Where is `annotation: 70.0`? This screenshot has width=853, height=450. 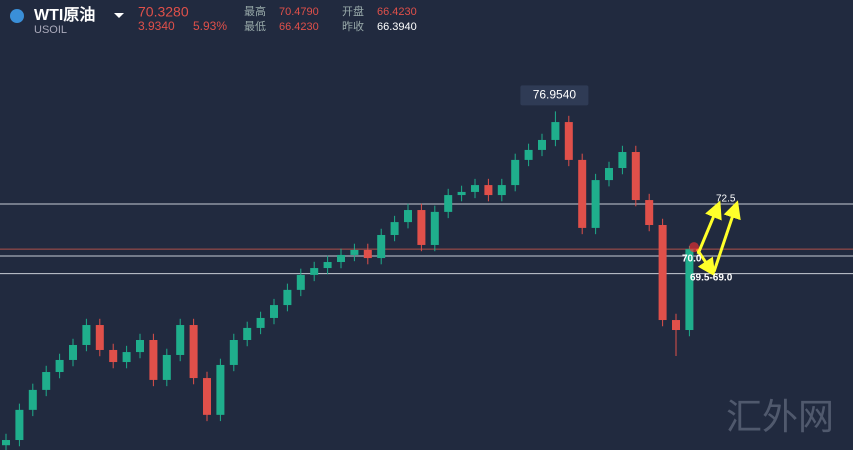 annotation: 70.0 is located at coordinates (692, 259).